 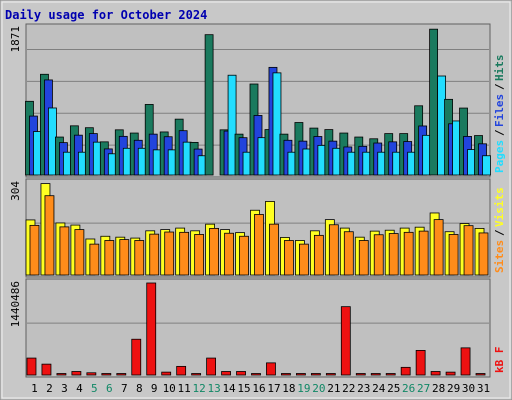 I want to click on legend-top: Pages/Files/Hits, so click(x=499, y=114).